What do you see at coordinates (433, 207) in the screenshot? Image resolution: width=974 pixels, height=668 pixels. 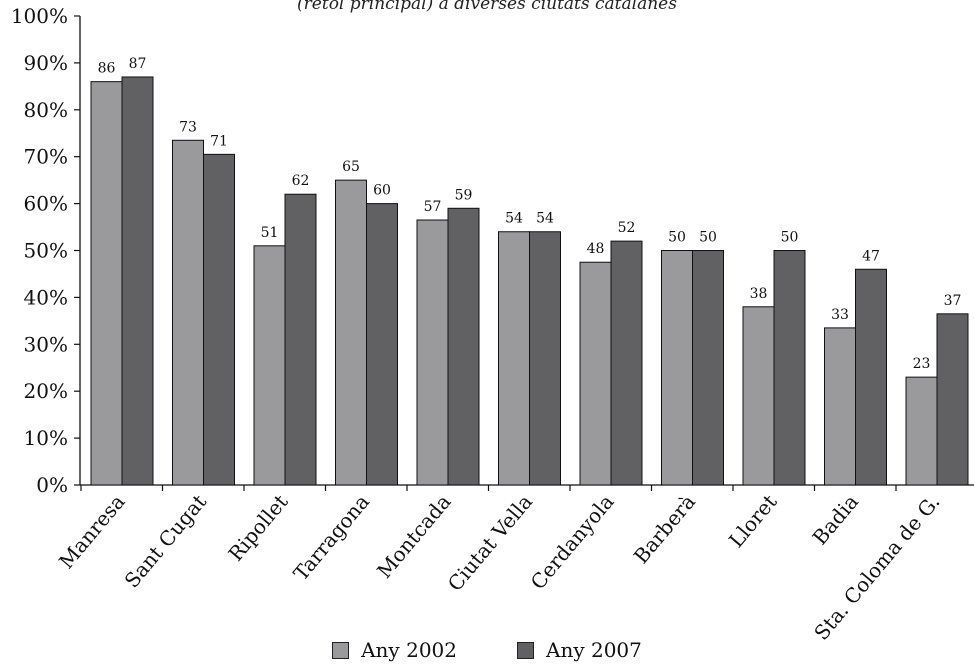 I see `data-label: 57` at bounding box center [433, 207].